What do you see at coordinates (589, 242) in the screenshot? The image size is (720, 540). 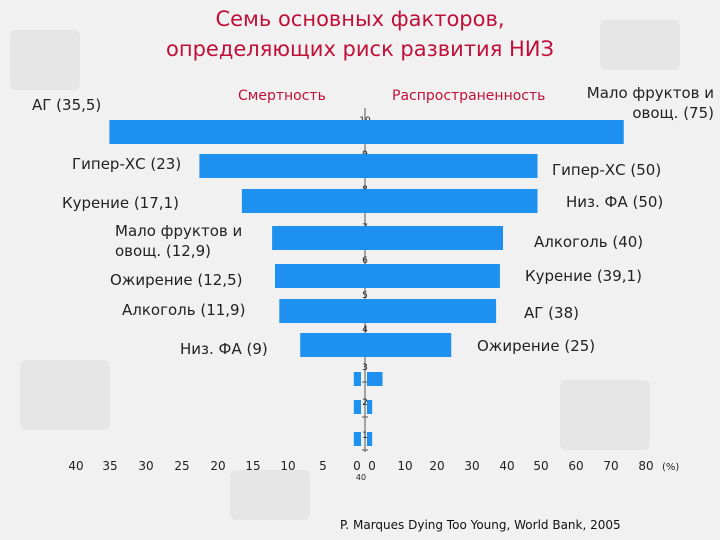 I see `label-prevalence: Алкоголь (40)` at bounding box center [589, 242].